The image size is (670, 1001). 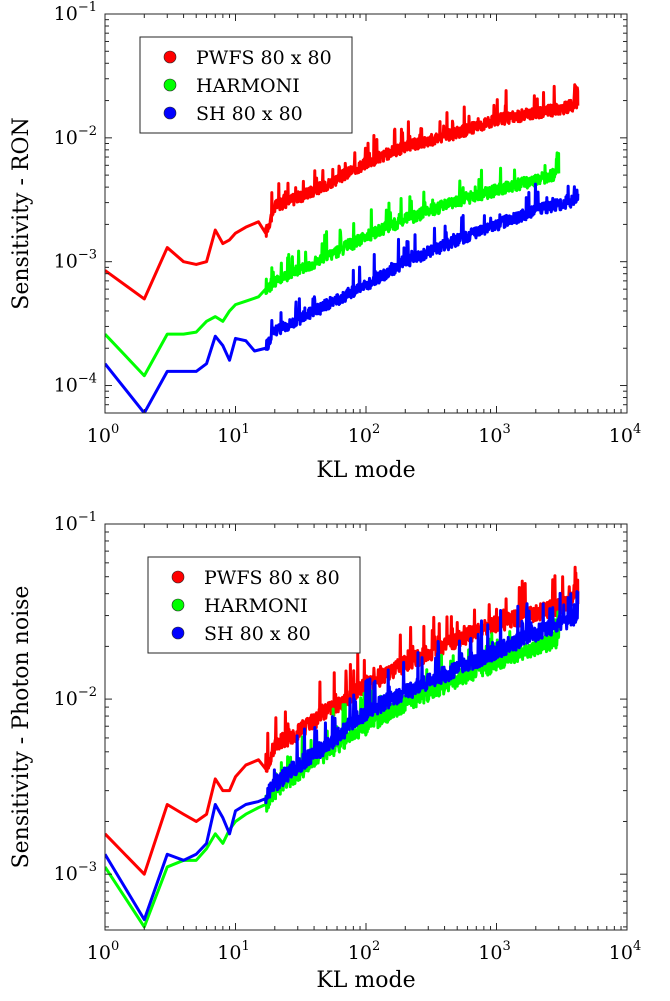 What do you see at coordinates (75, 384) in the screenshot?
I see `y-tick-label: 10⁻⁴` at bounding box center [75, 384].